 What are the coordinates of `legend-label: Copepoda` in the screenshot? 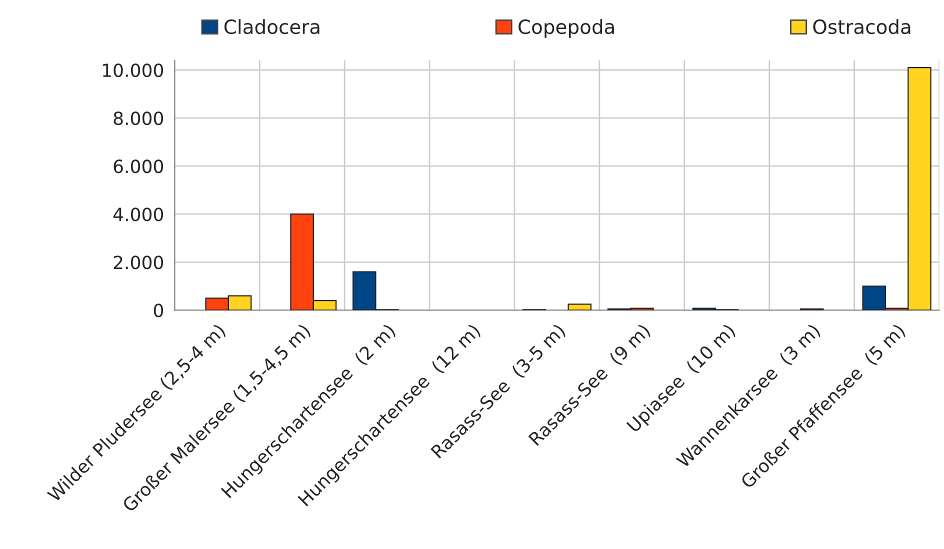 It's located at (566, 28).